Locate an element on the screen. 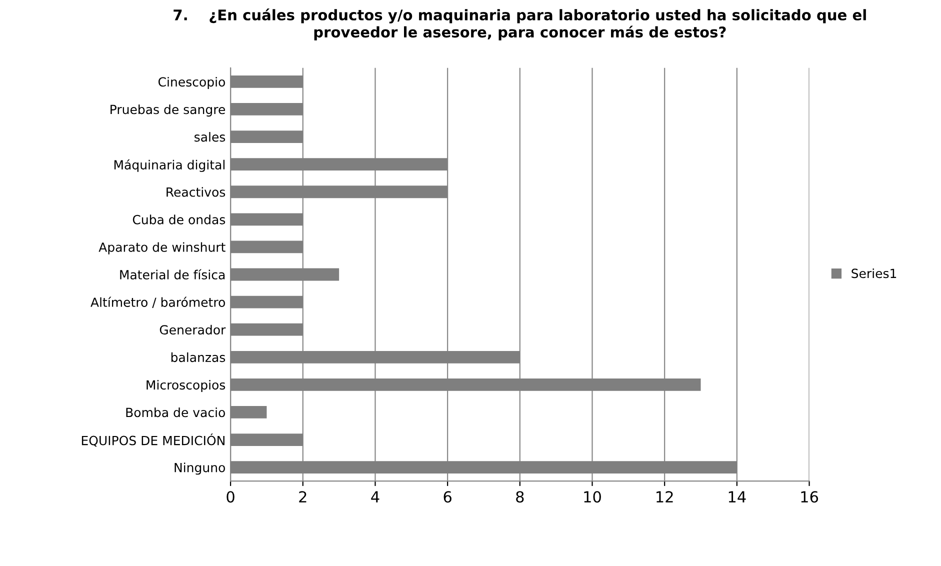 The width and height of the screenshot is (941, 566). x-tick-label: 12 is located at coordinates (664, 496).